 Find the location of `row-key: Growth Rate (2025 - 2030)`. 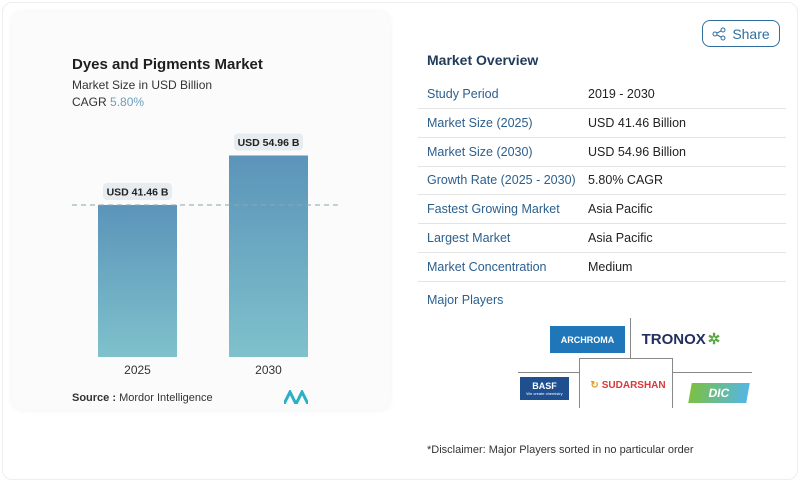

row-key: Growth Rate (2025 - 2030) is located at coordinates (501, 180).